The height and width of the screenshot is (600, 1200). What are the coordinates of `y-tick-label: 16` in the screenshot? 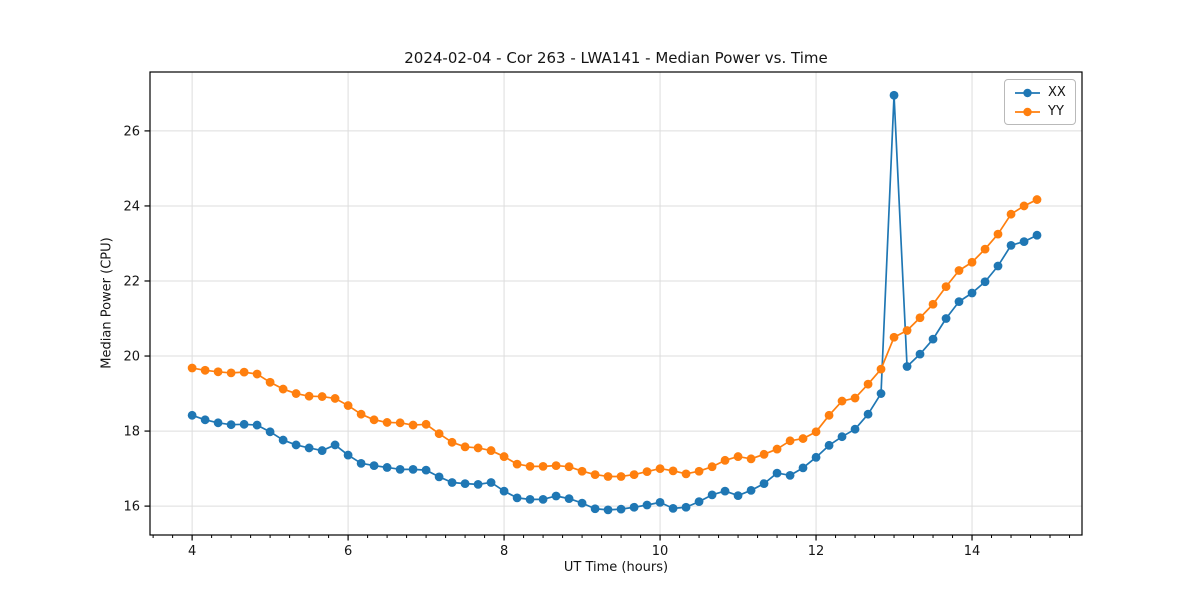 It's located at (131, 507).